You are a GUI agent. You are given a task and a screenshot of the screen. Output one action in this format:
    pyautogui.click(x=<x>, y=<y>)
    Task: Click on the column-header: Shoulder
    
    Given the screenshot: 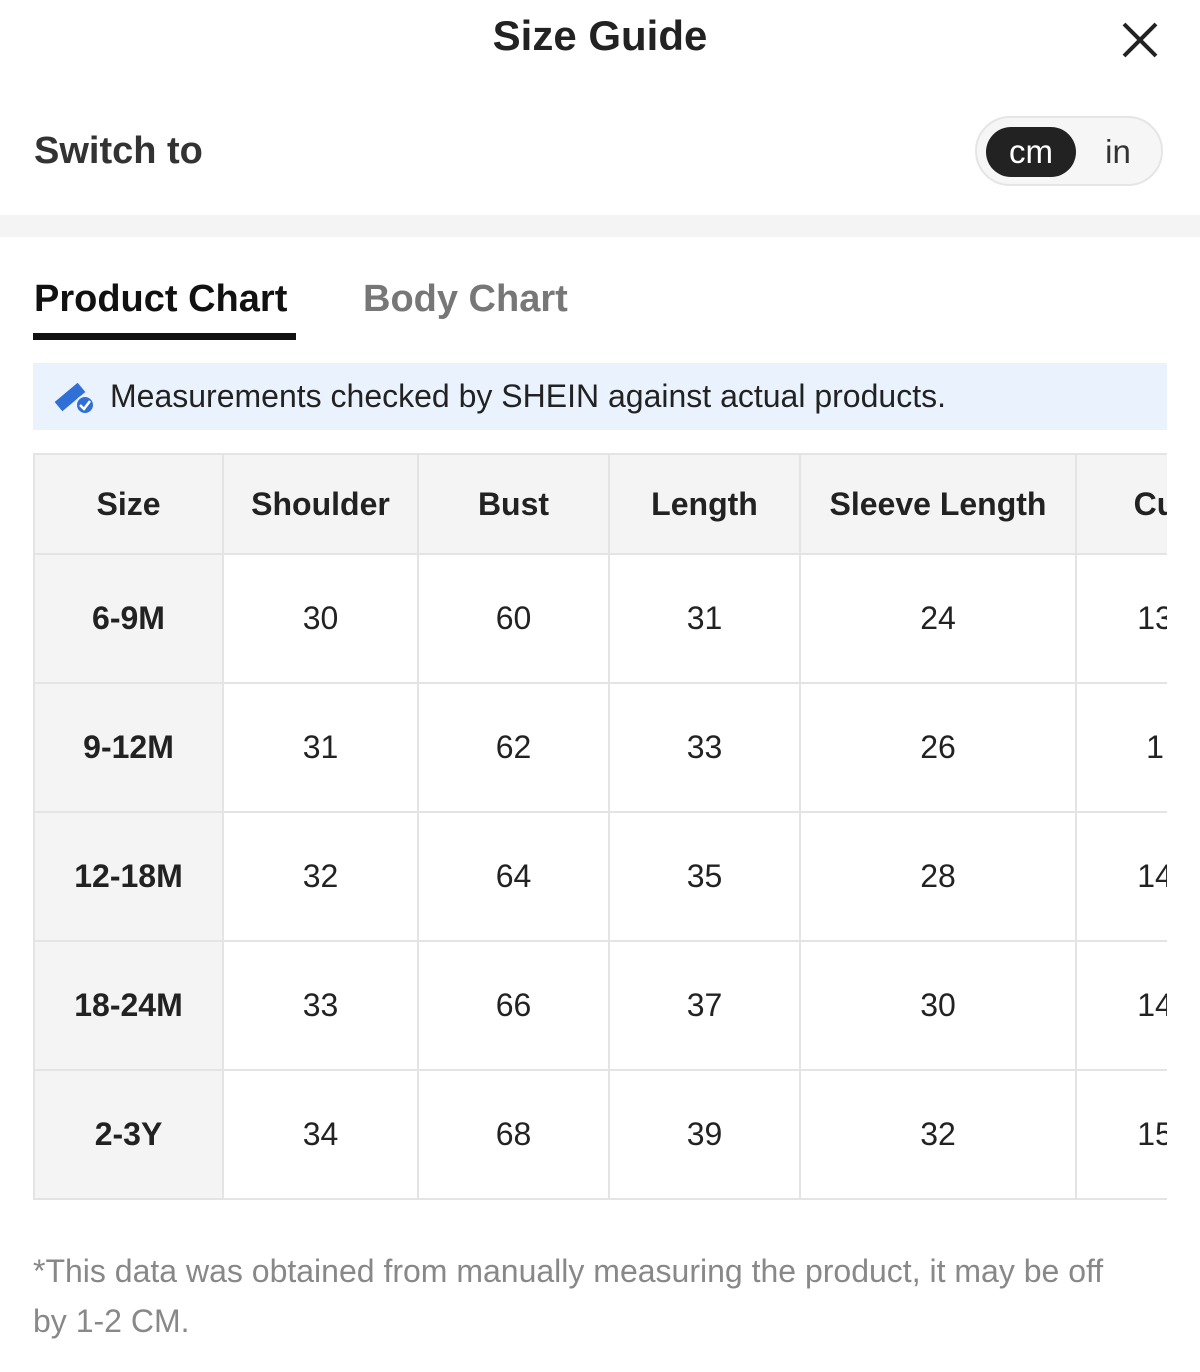 What is the action you would take?
    pyautogui.click(x=320, y=504)
    